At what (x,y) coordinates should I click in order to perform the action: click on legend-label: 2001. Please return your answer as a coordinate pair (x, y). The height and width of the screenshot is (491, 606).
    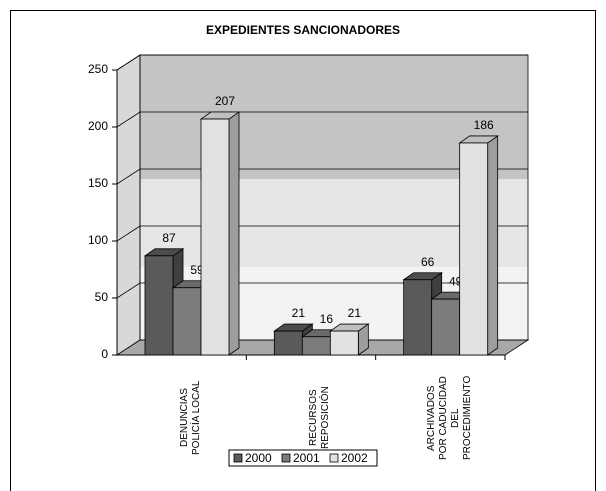
    Looking at the image, I should click on (306, 458).